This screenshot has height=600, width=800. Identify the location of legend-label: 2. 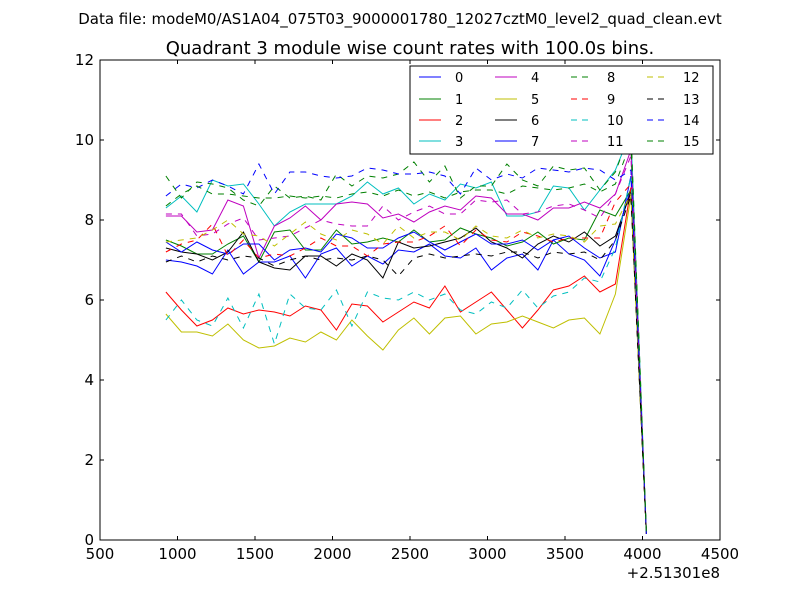
(459, 121).